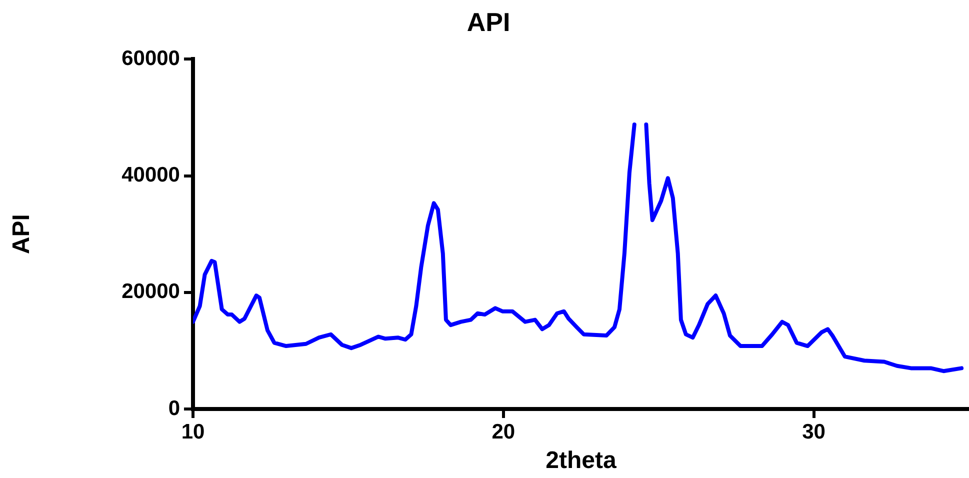 The image size is (969, 478). What do you see at coordinates (22, 234) in the screenshot?
I see `y-axis-title: API` at bounding box center [22, 234].